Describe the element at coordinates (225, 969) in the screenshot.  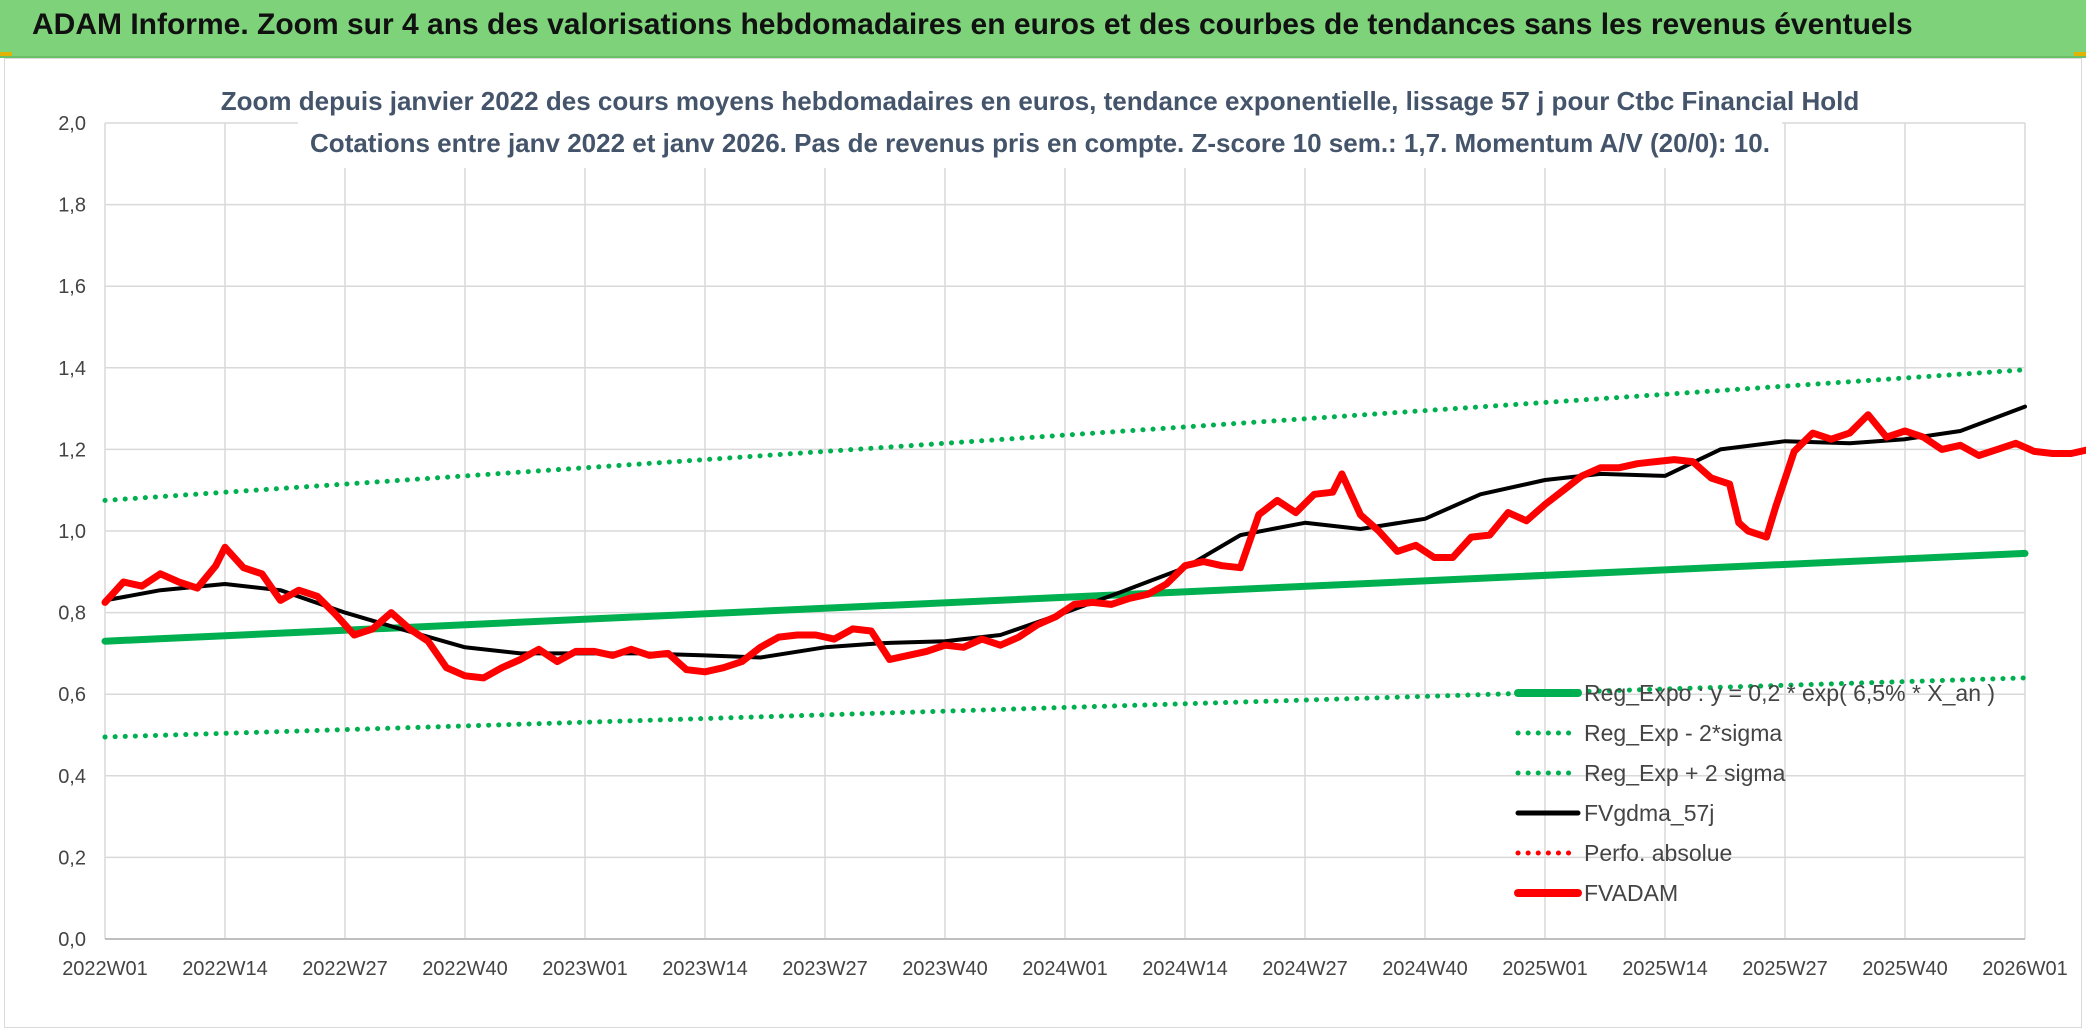
I see `x-tick-label: 2022W14` at that location.